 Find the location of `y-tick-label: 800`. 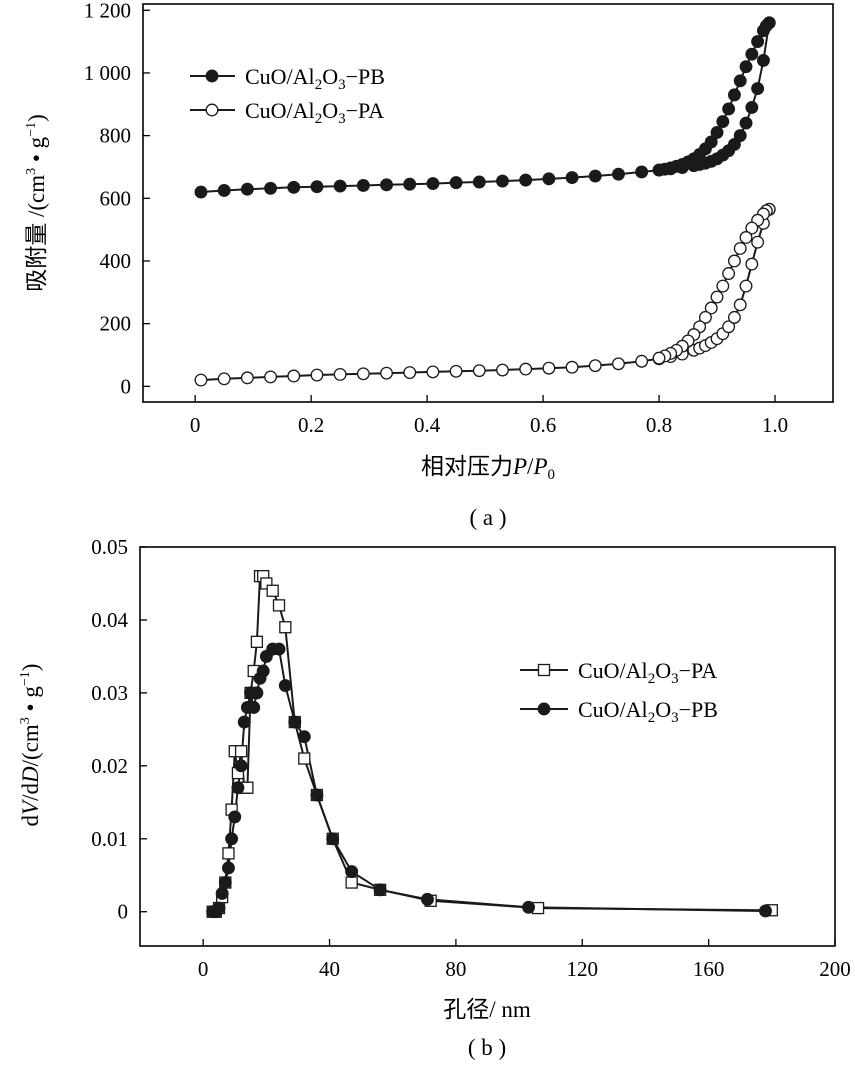

y-tick-label: 800 is located at coordinates (116, 136).